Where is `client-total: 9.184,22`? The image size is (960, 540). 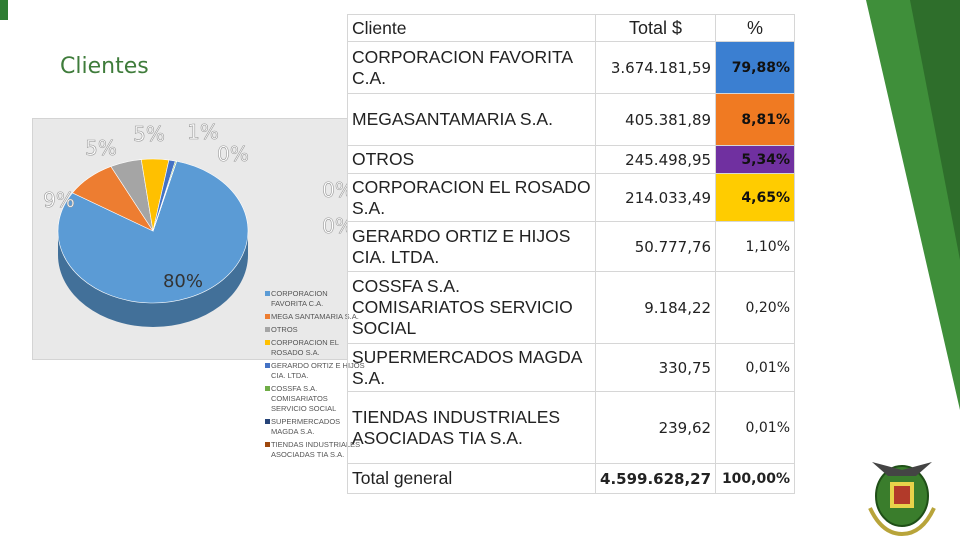 client-total: 9.184,22 is located at coordinates (656, 307).